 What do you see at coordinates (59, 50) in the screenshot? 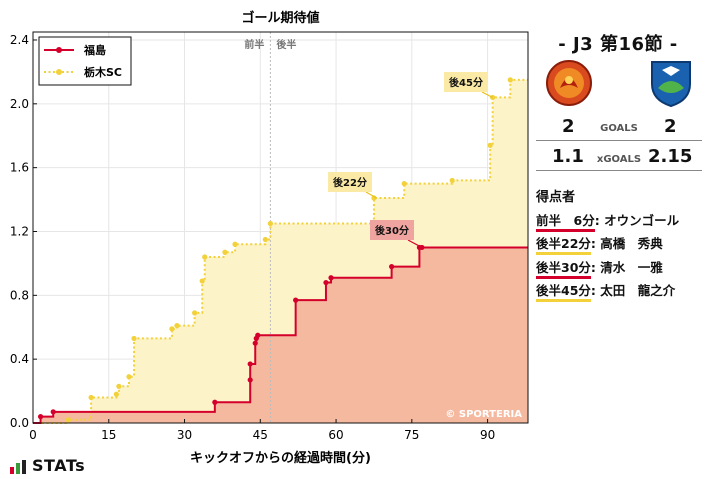
I see `legend-marker-home` at bounding box center [59, 50].